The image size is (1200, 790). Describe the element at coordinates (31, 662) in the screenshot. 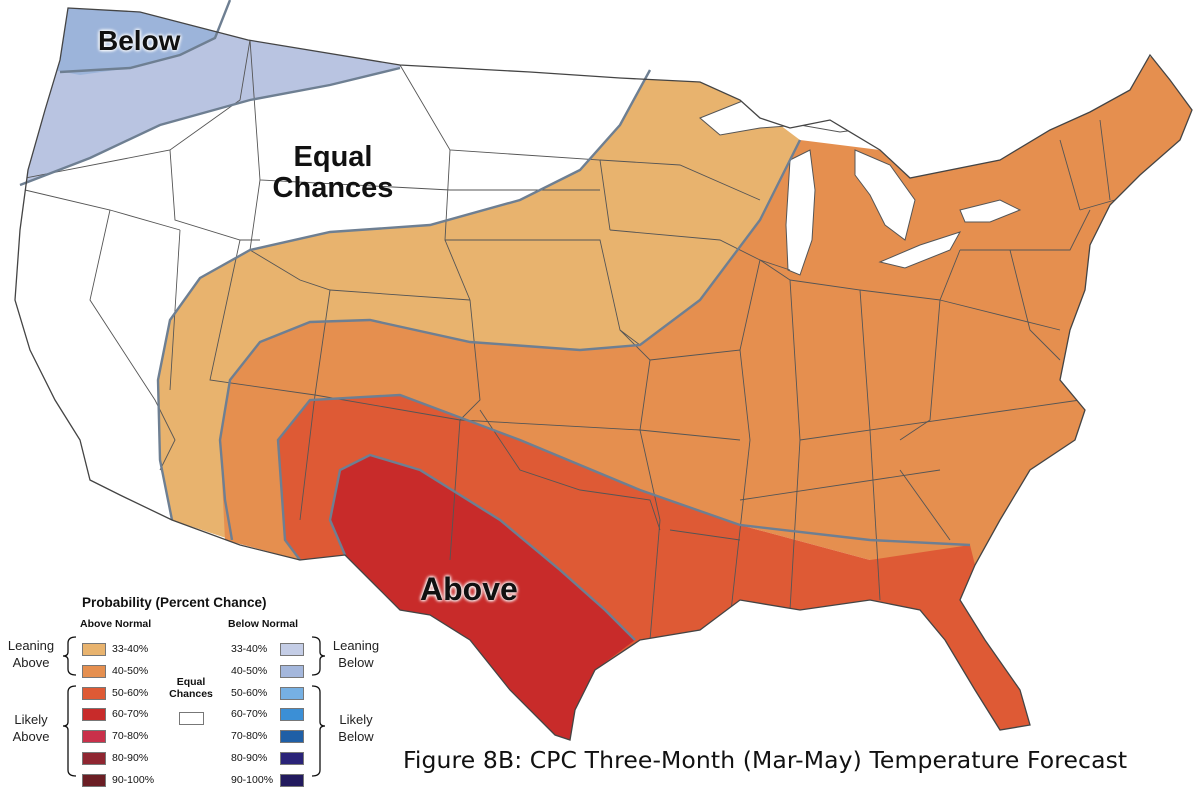

I see `legend-leaning-above-line2: Above` at that location.